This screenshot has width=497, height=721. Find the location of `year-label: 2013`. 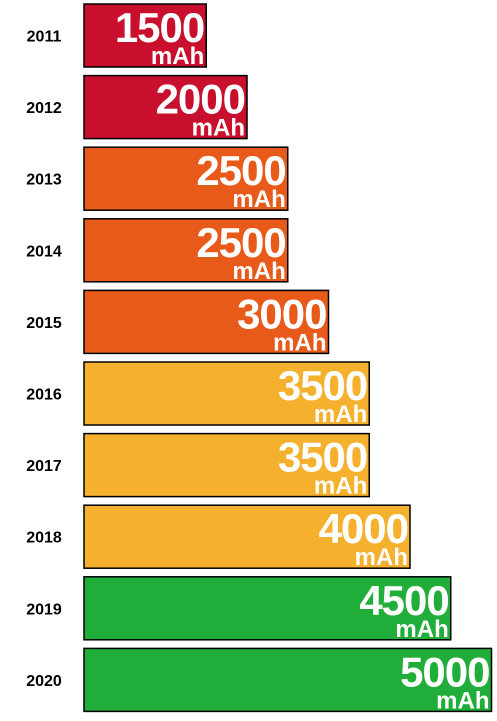

year-label: 2013 is located at coordinates (44, 180).